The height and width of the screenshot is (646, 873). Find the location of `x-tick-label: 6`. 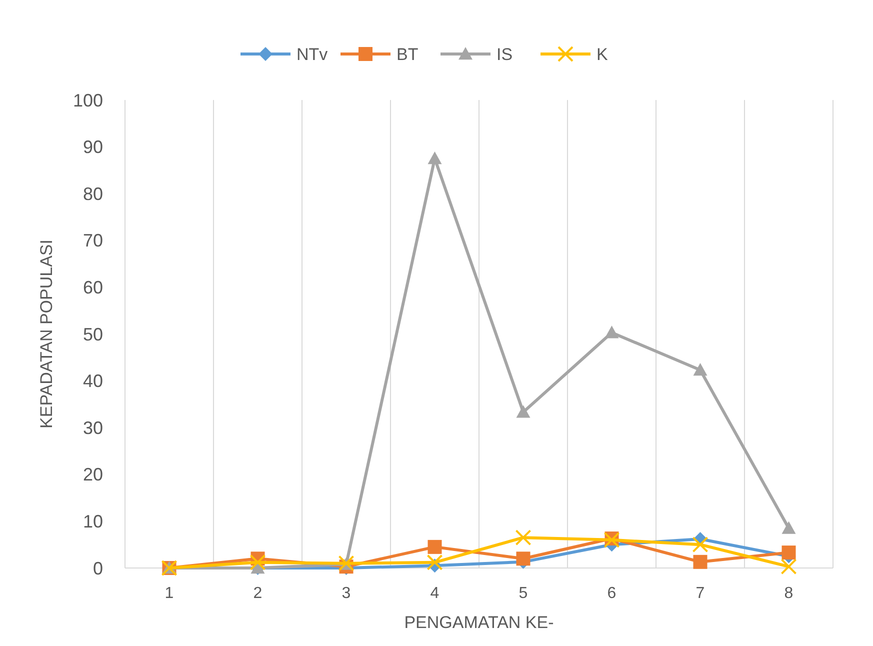

x-tick-label: 6 is located at coordinates (611, 593).